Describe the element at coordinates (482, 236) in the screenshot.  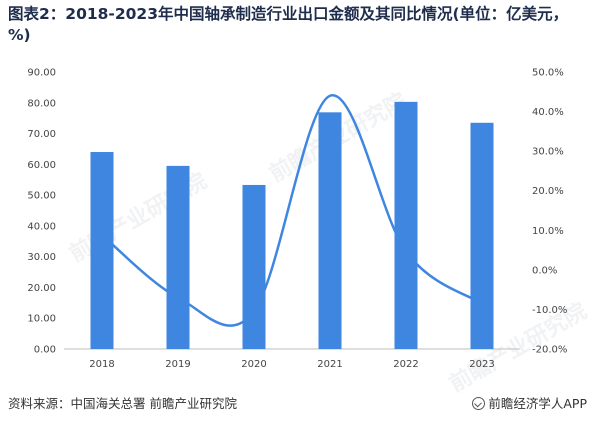
I see `bar-2023` at that location.